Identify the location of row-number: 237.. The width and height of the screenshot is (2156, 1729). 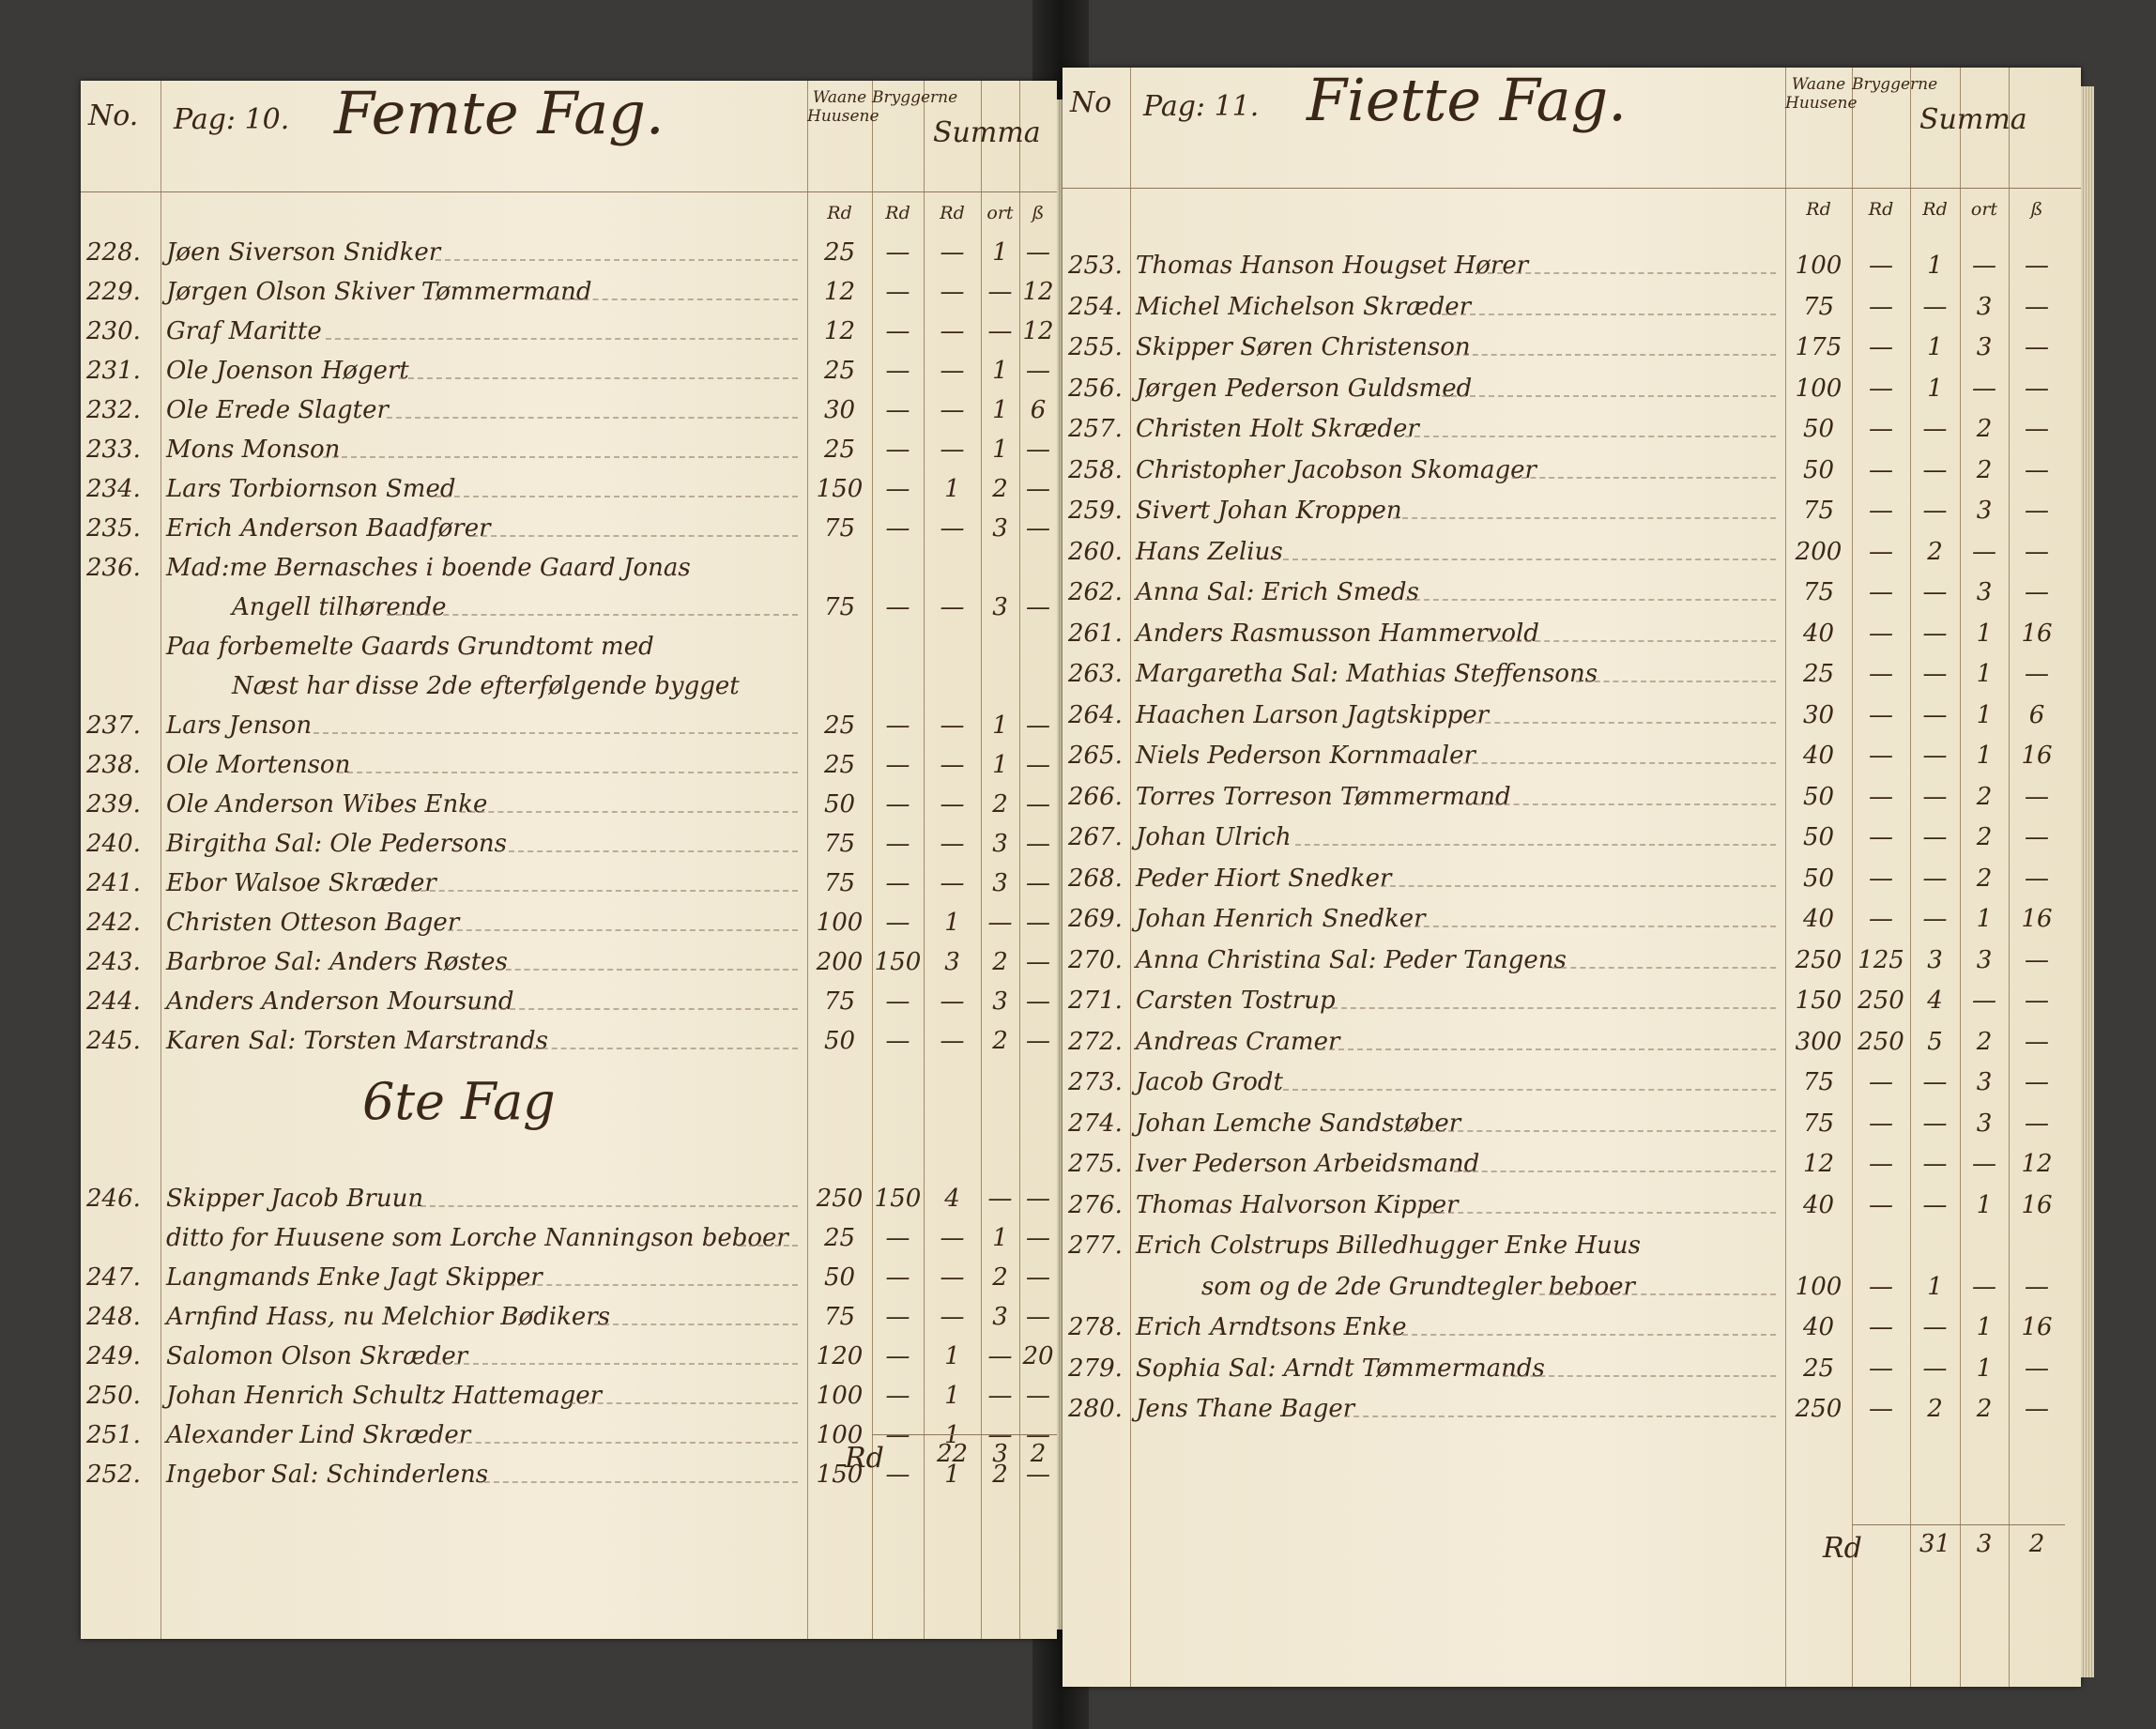
(113, 725).